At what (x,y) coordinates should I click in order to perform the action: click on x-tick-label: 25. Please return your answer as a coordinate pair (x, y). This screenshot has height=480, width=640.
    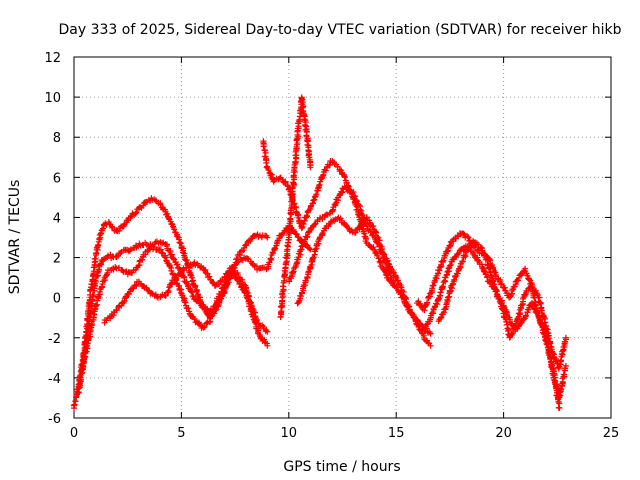
    Looking at the image, I should click on (611, 433).